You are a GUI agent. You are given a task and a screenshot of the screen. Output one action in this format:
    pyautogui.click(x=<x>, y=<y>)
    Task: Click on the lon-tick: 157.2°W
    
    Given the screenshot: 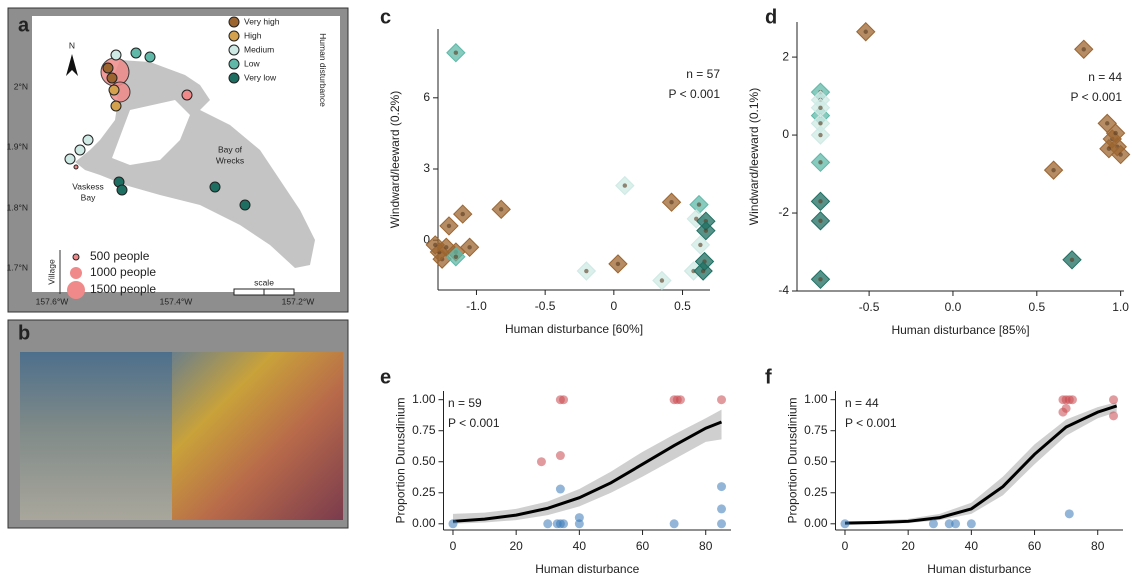 What is the action you would take?
    pyautogui.click(x=298, y=301)
    